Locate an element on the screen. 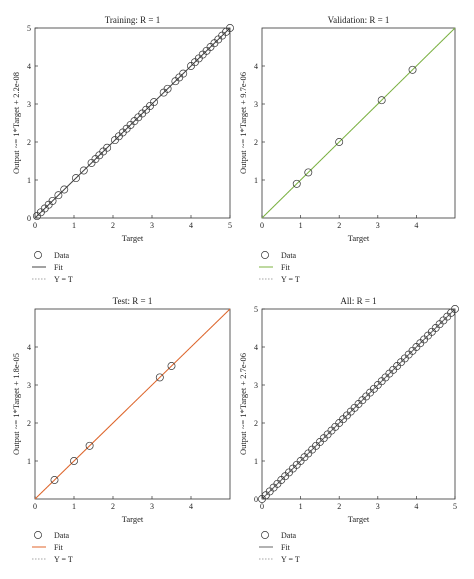  chart-title: Training: R = 1 is located at coordinates (133, 20).